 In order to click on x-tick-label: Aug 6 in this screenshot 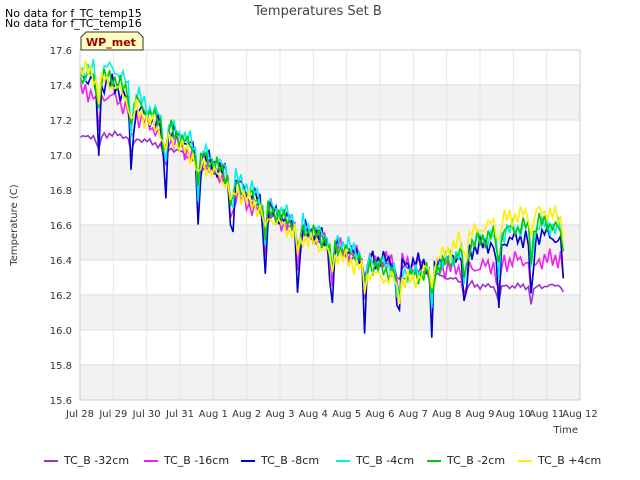, I will do `click(379, 414)`.